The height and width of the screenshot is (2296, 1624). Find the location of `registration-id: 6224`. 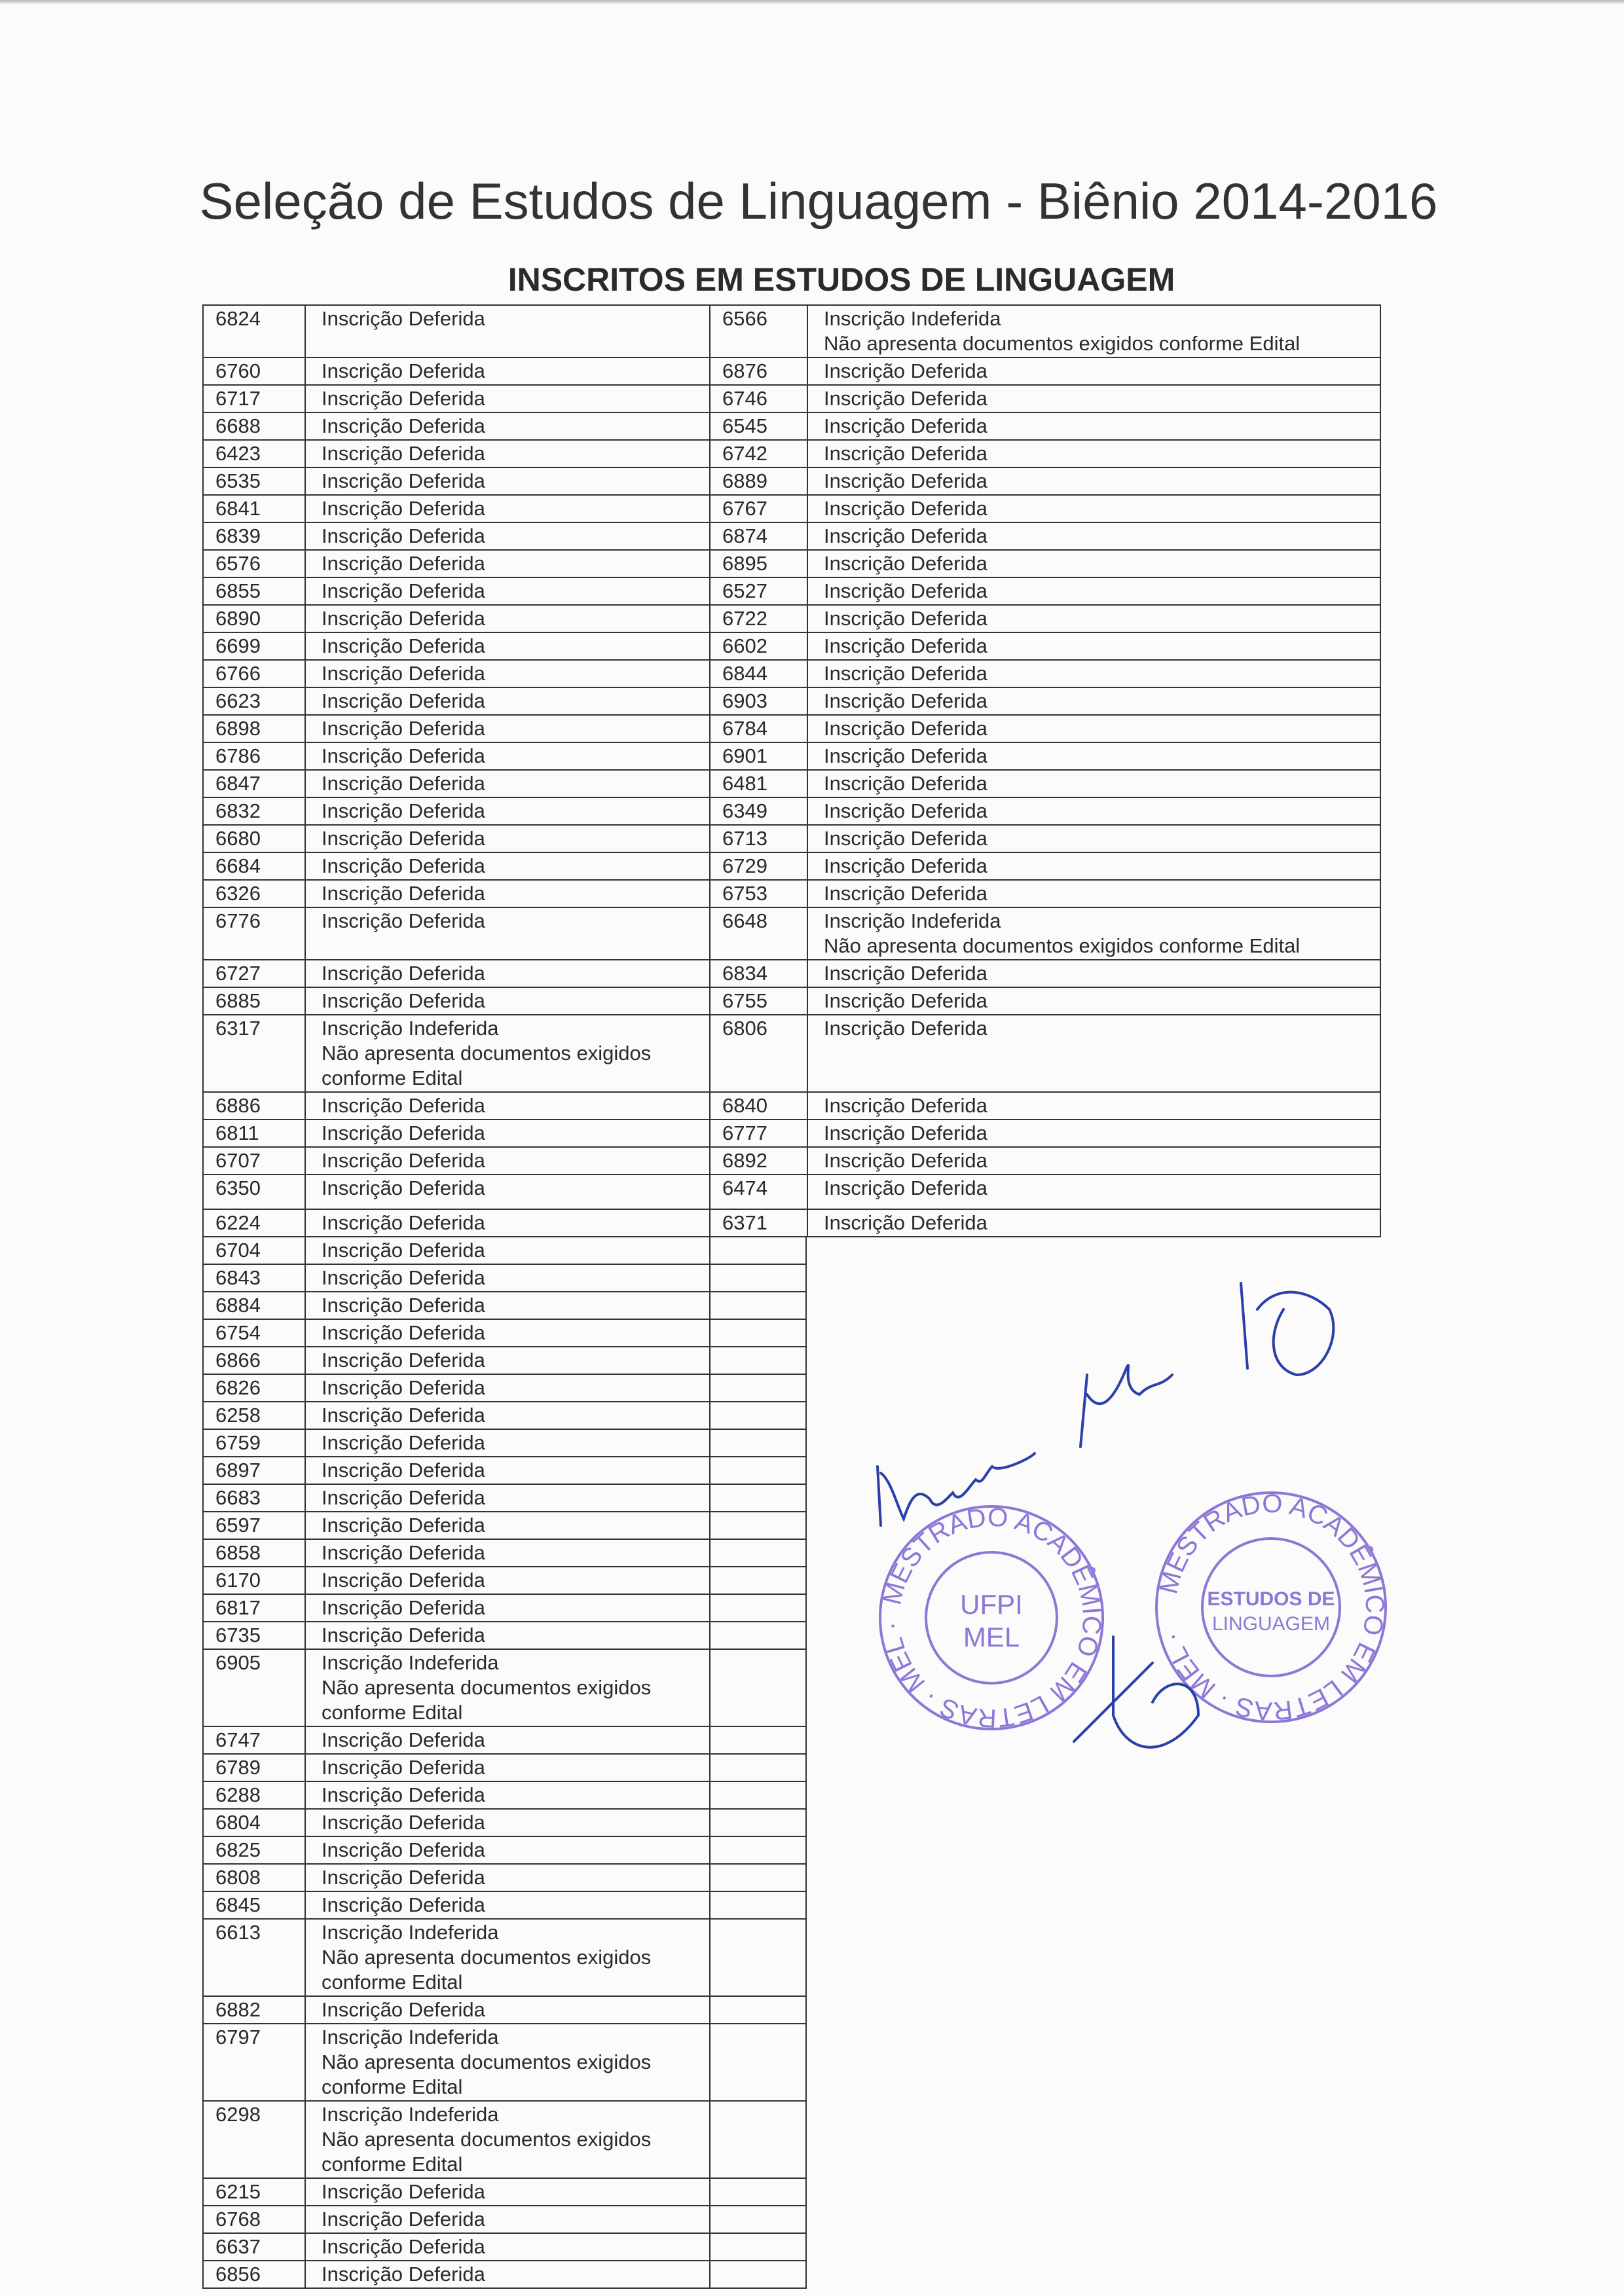

registration-id: 6224 is located at coordinates (253, 1223).